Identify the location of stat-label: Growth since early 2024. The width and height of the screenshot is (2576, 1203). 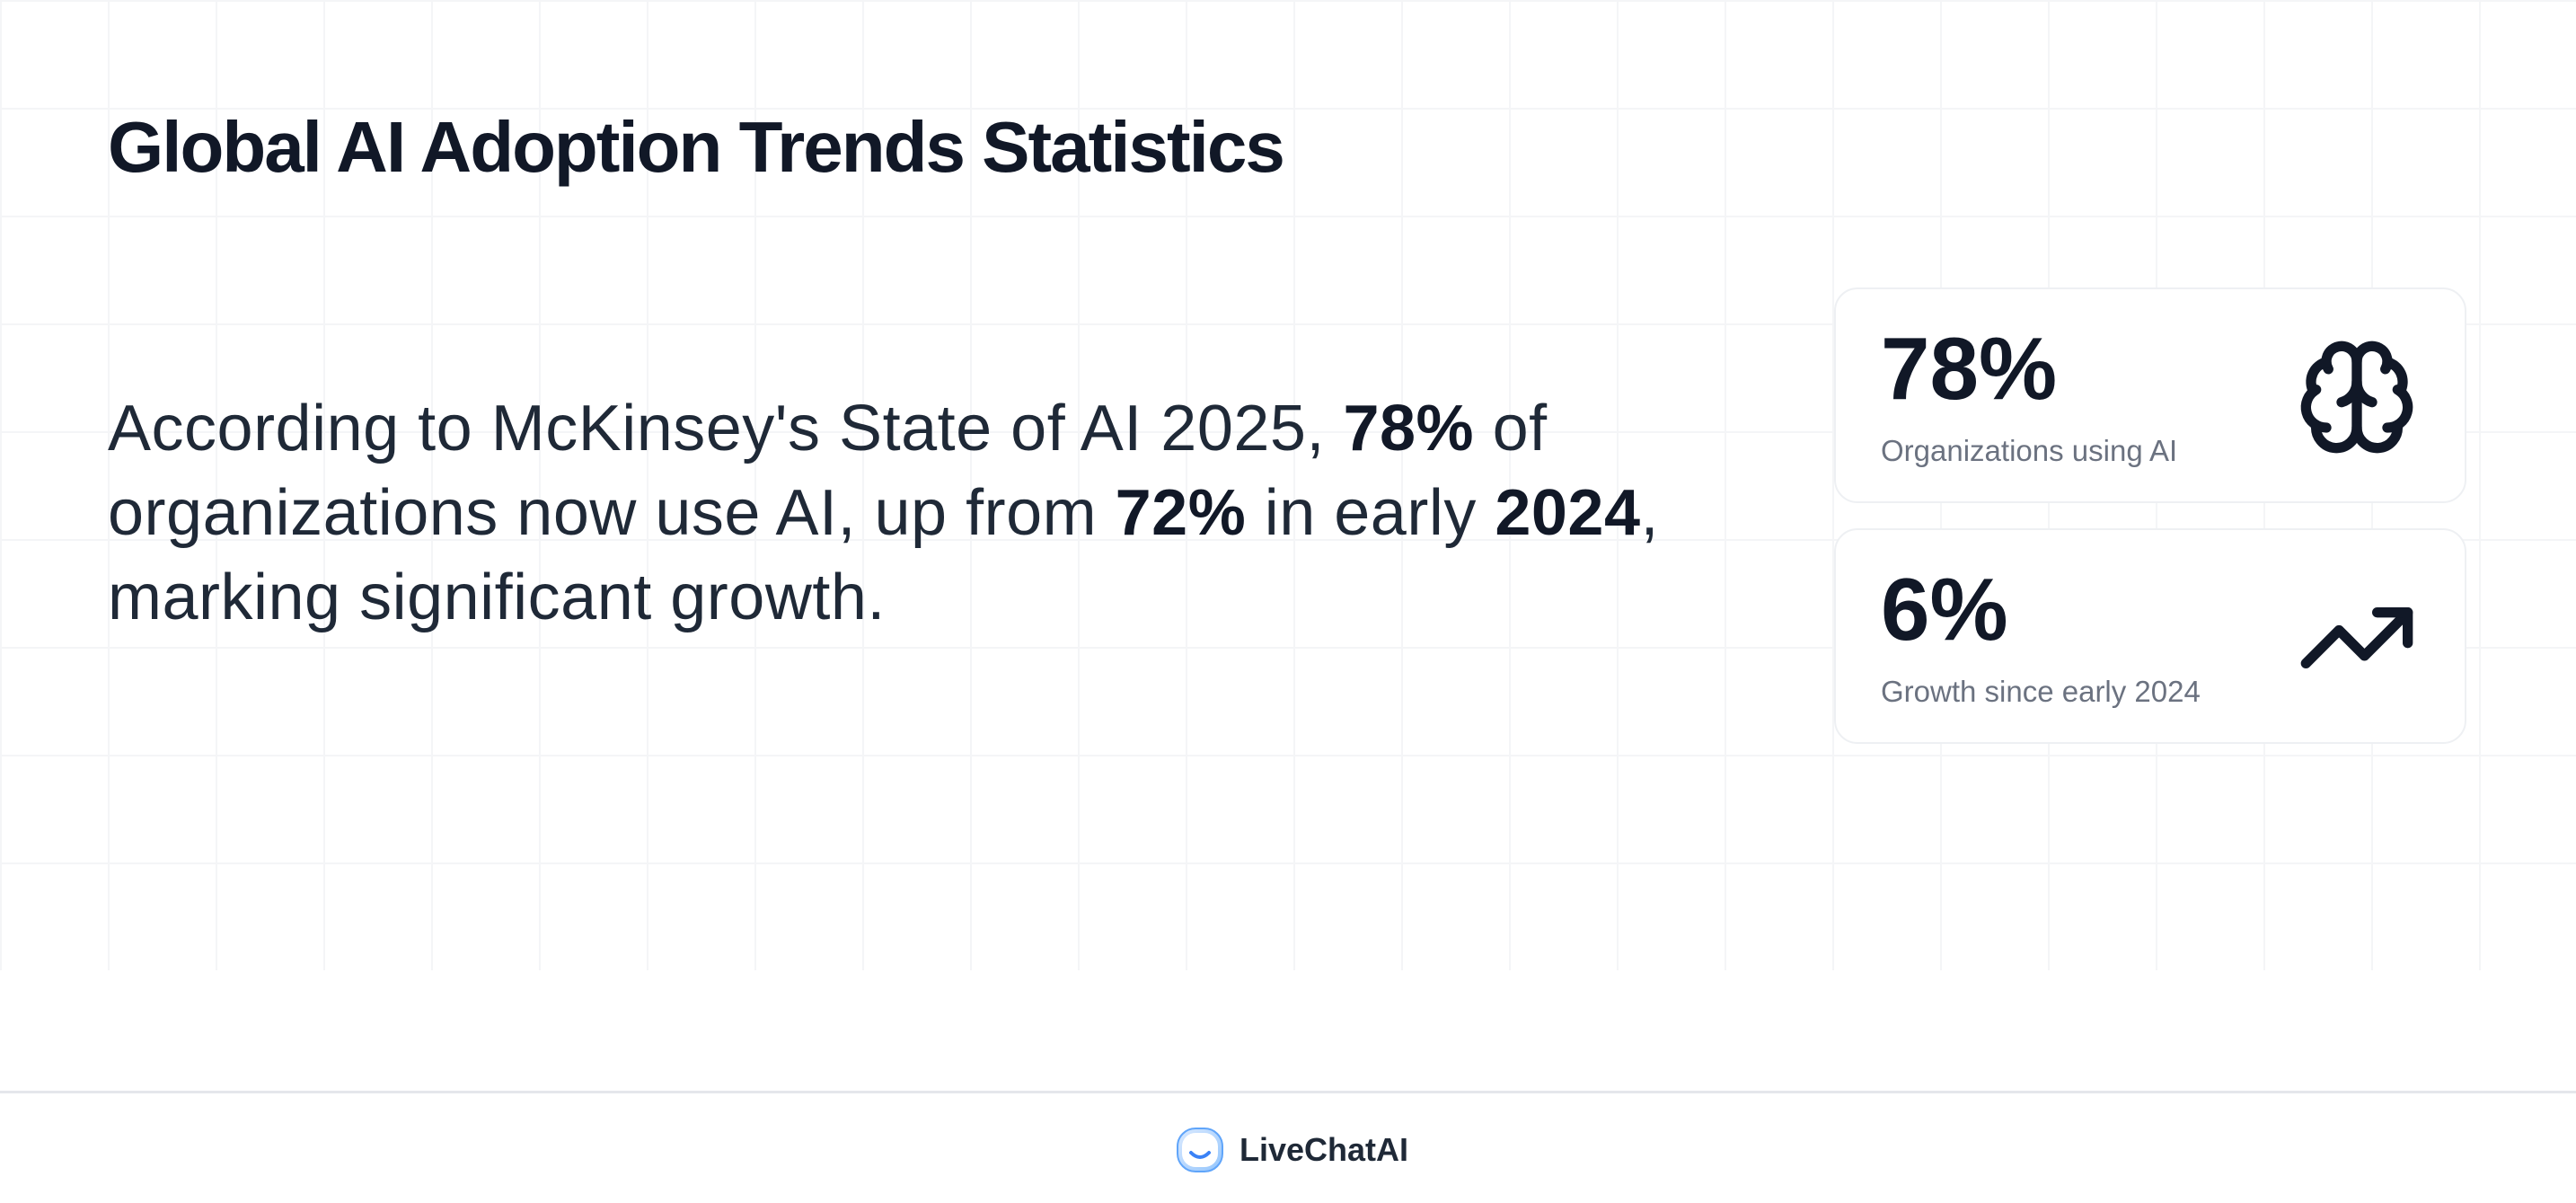
(2041, 691).